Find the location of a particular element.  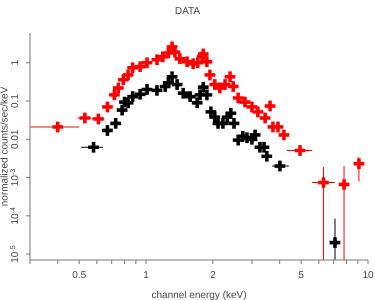

y-tick-label: 0.1 is located at coordinates (15, 101).